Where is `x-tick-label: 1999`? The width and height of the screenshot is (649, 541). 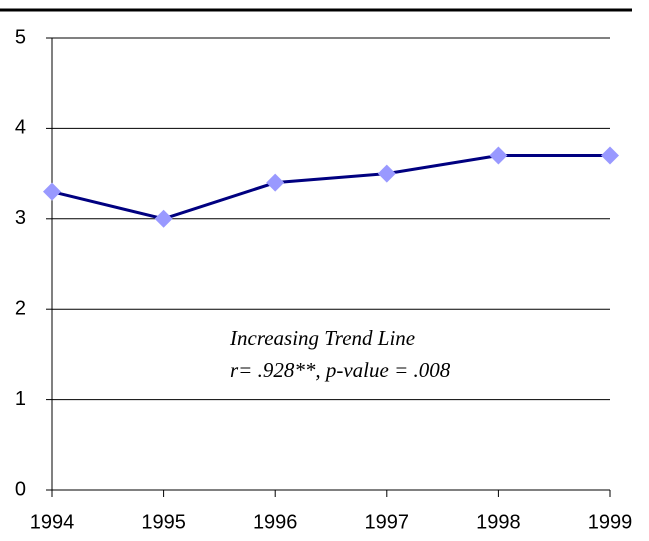
x-tick-label: 1999 is located at coordinates (610, 522).